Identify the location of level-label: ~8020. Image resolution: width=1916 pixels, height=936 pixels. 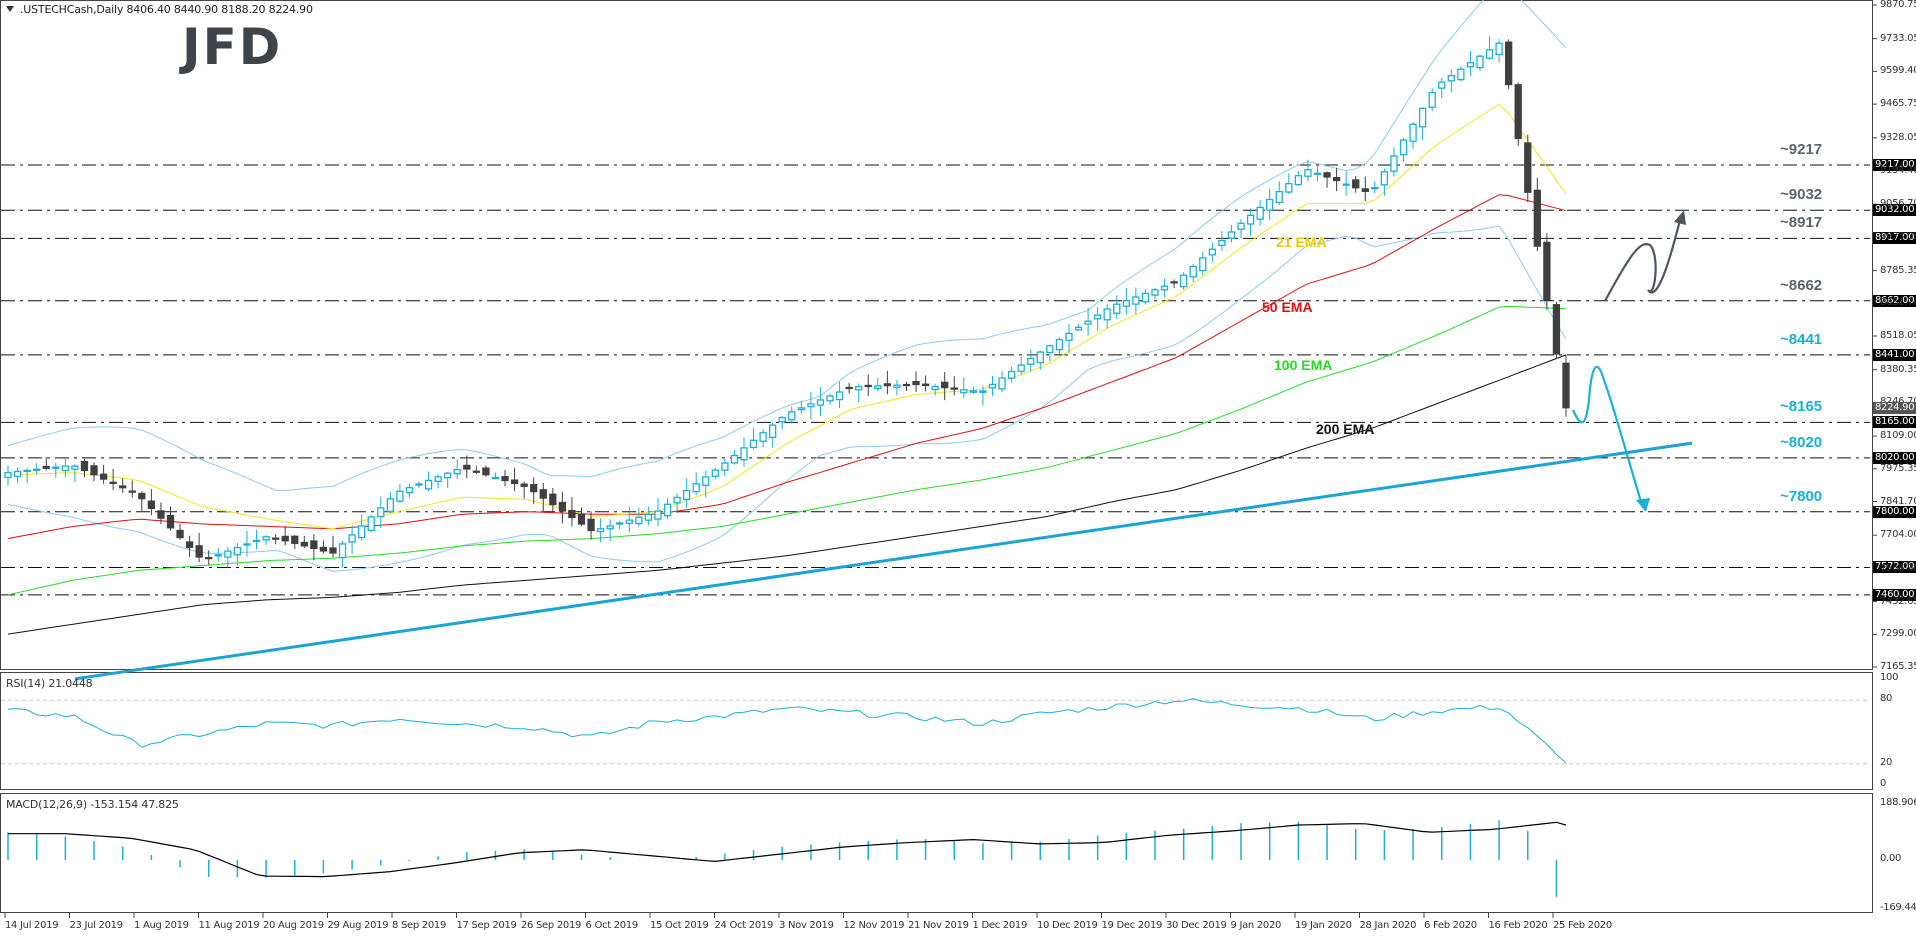
(1801, 442).